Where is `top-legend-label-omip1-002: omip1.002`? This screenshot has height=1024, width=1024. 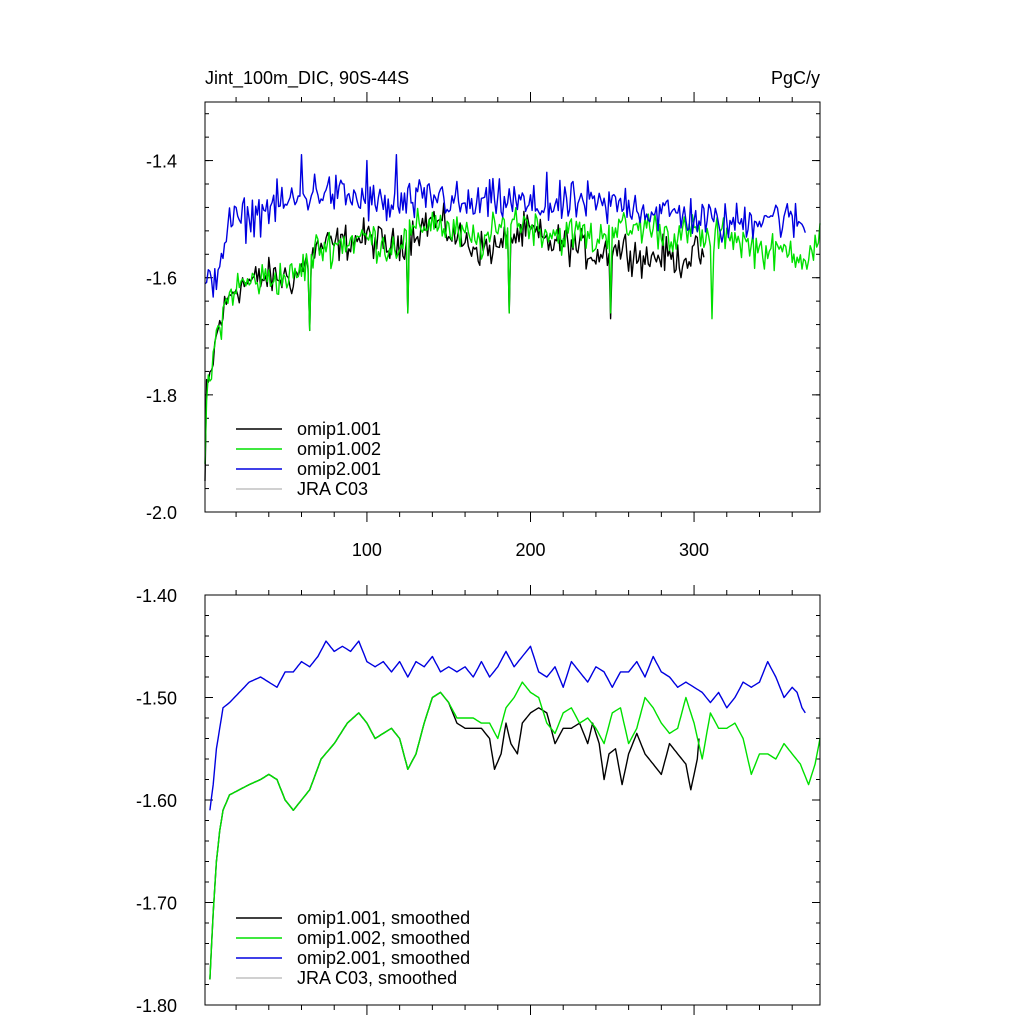 top-legend-label-omip1-002: omip1.002 is located at coordinates (339, 449).